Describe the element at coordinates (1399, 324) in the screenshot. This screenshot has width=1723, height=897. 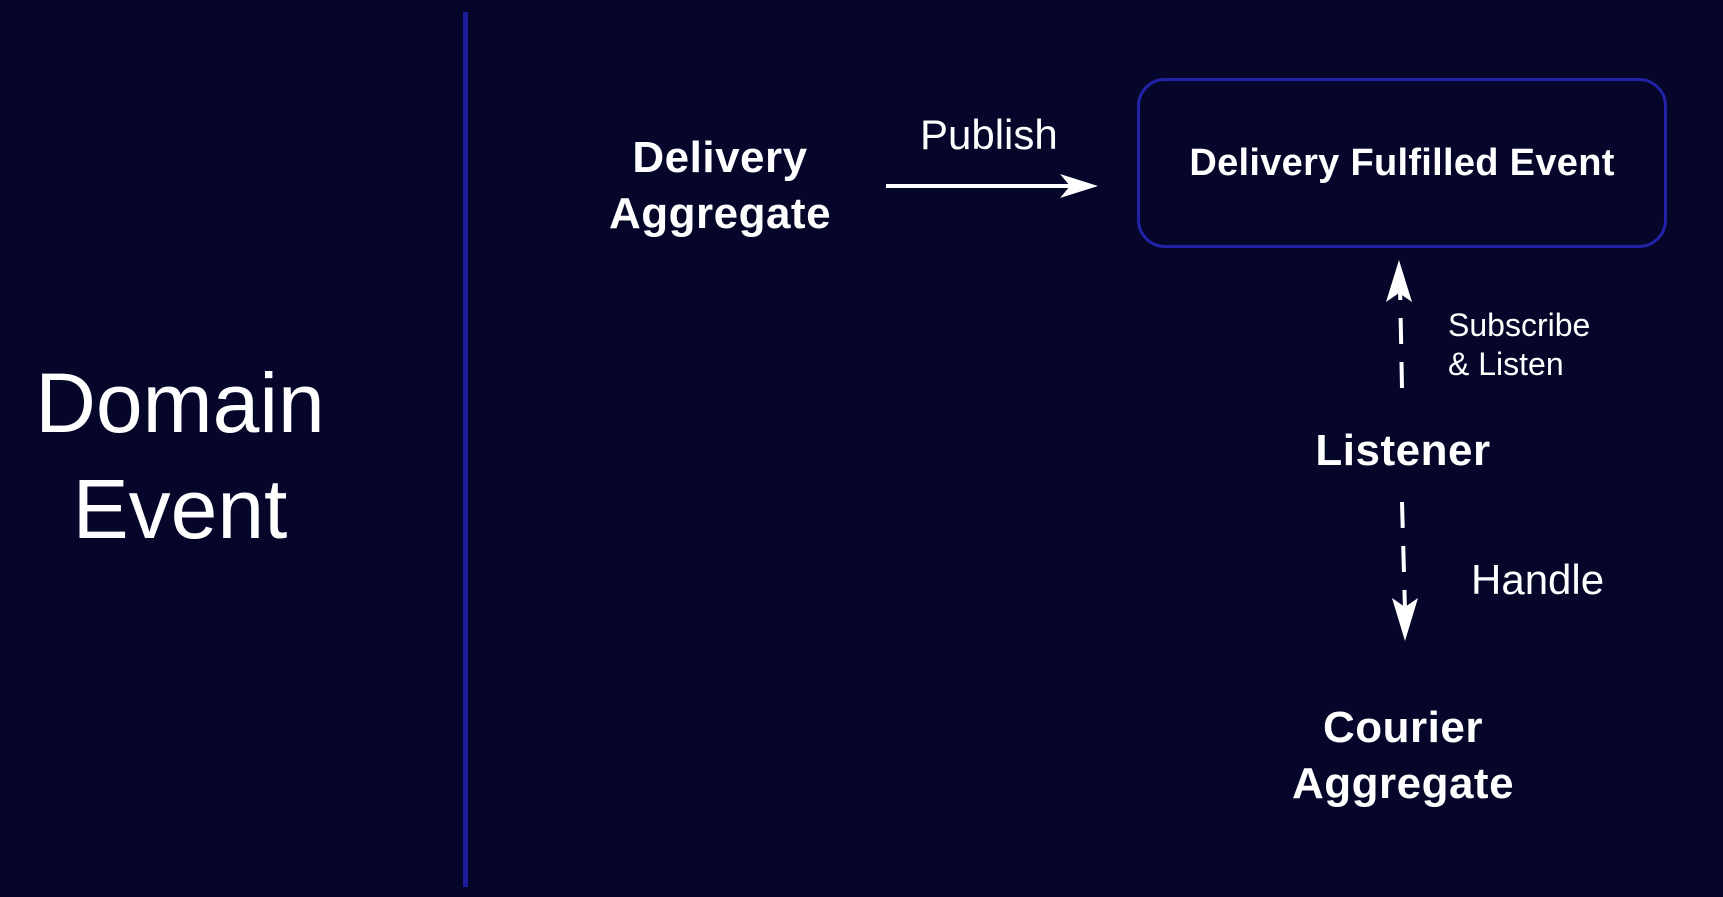
I see `subscribe-arrow` at that location.